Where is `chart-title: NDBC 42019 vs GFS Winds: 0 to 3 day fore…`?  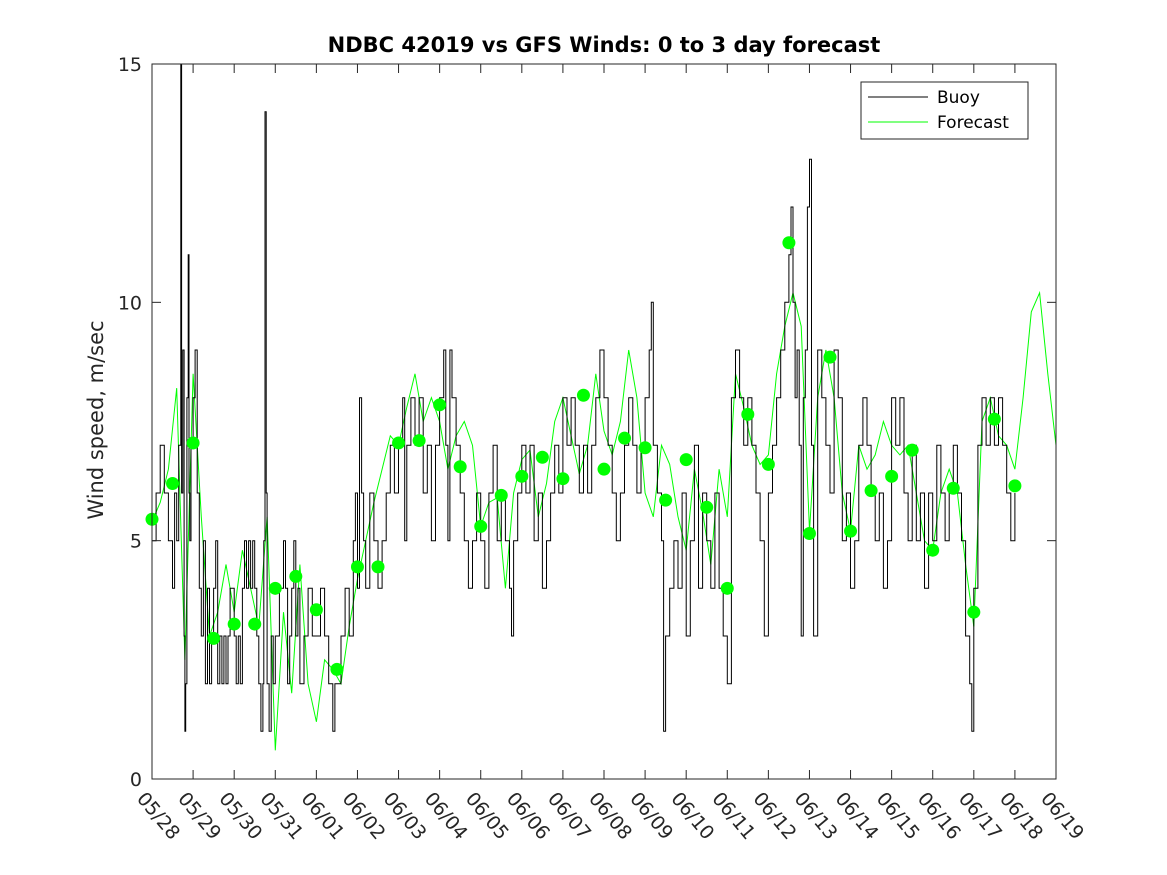 chart-title: NDBC 42019 vs GFS Winds: 0 to 3 day fore… is located at coordinates (604, 45).